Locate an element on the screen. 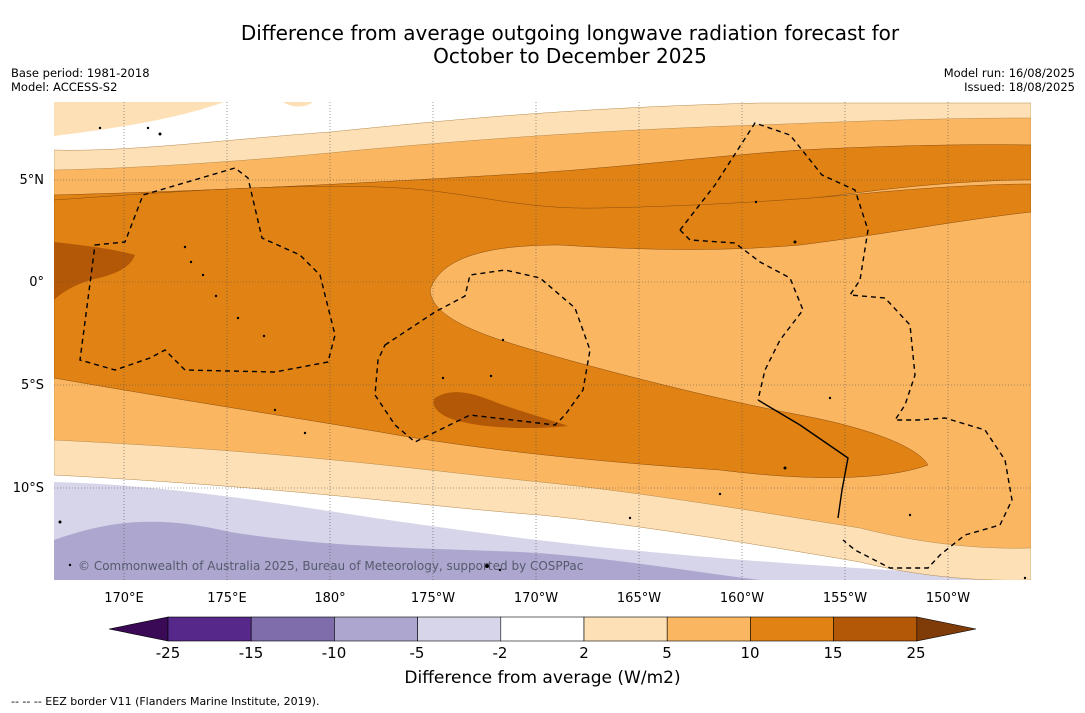  colorbar-extend-high is located at coordinates (946, 629).